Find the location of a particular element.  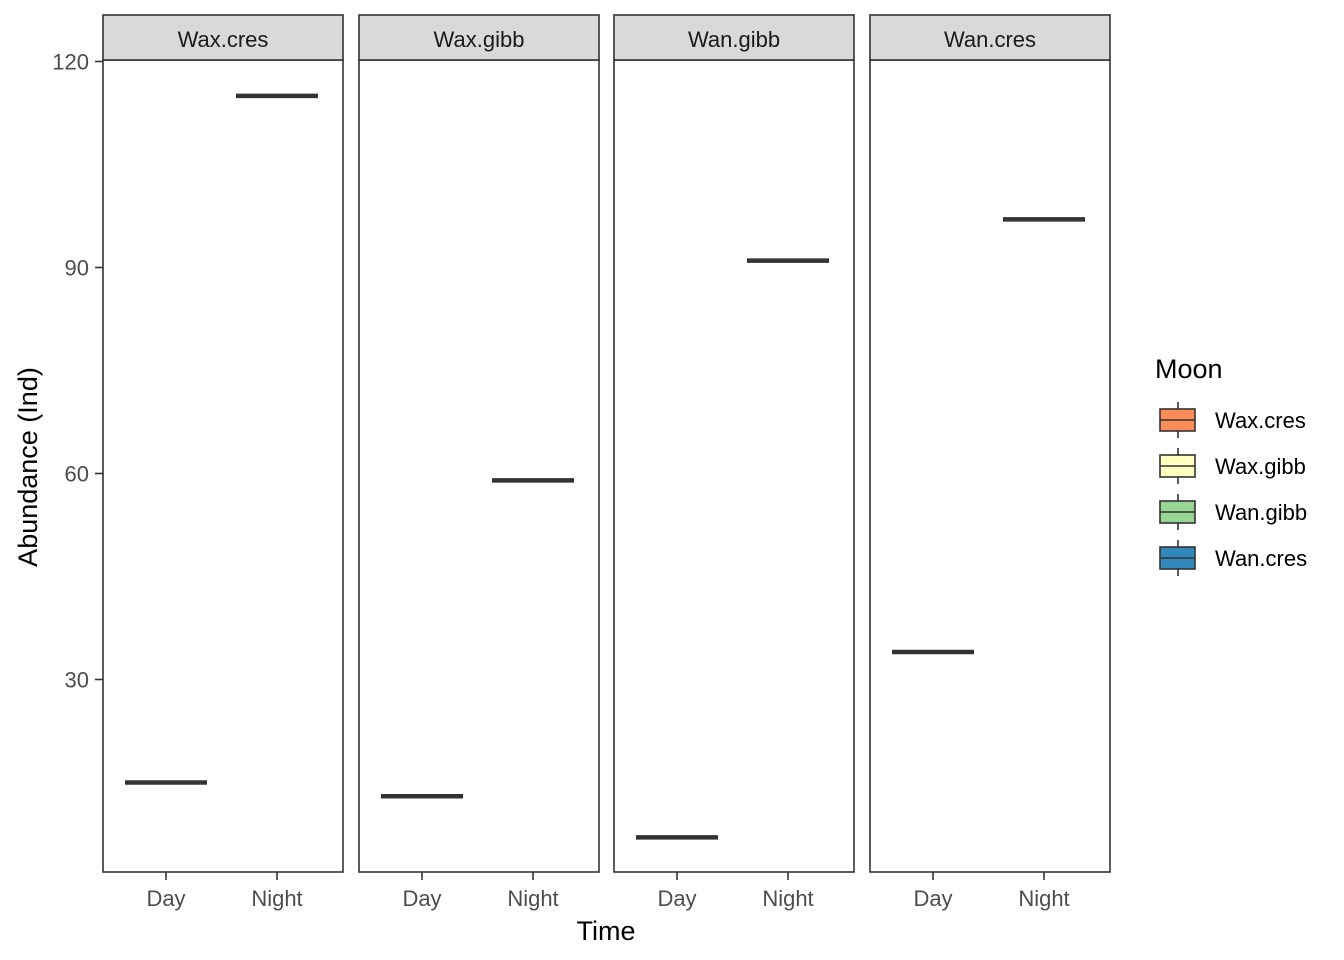

legend-label: Wax.cres is located at coordinates (1260, 420).